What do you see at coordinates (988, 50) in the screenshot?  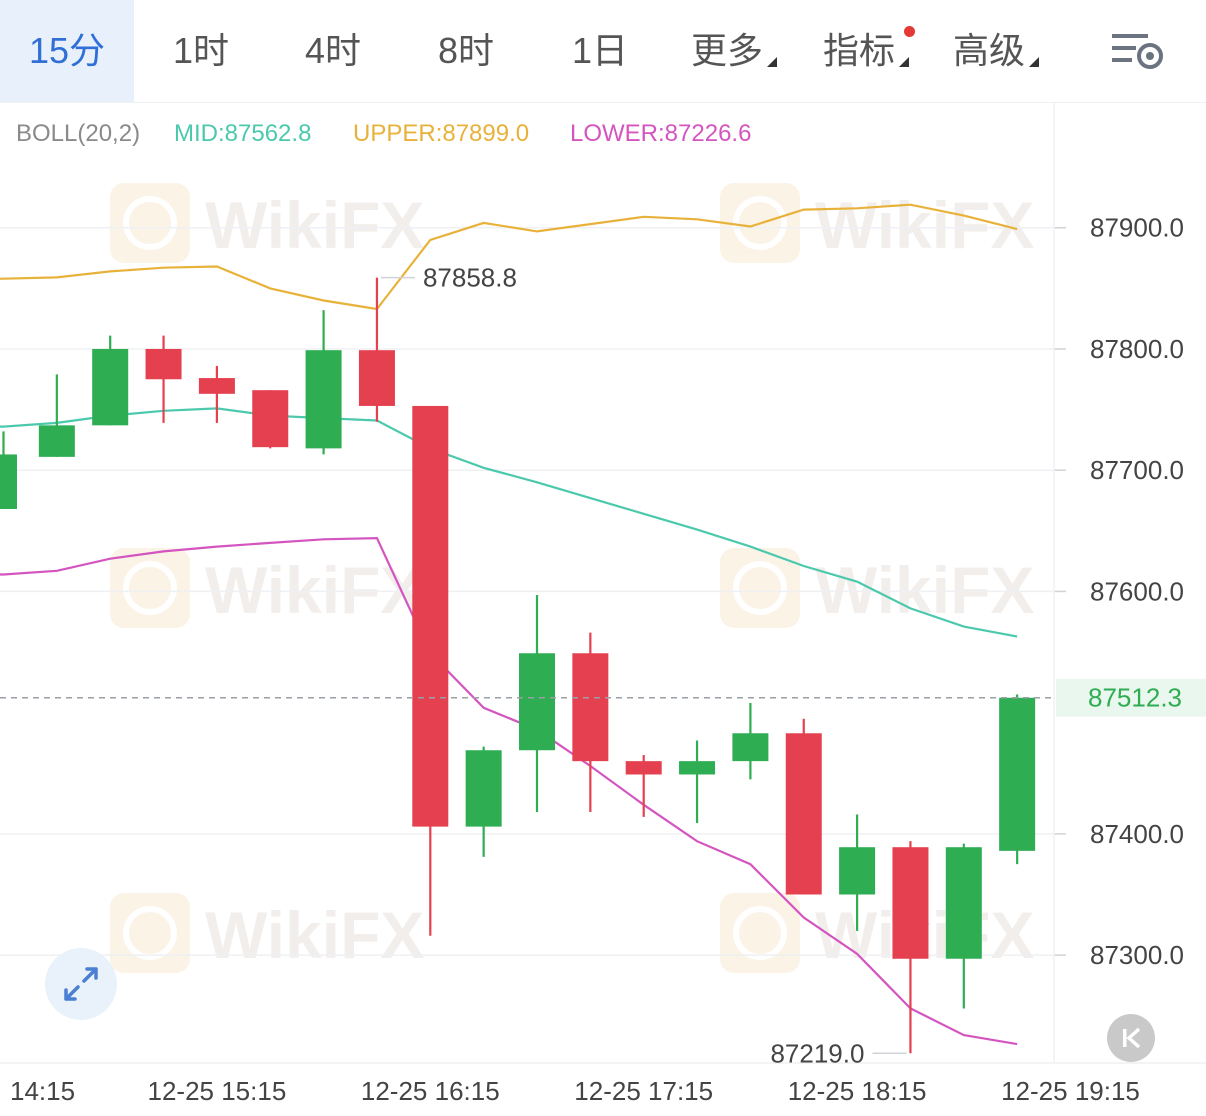 I see `tab-label: 高级` at bounding box center [988, 50].